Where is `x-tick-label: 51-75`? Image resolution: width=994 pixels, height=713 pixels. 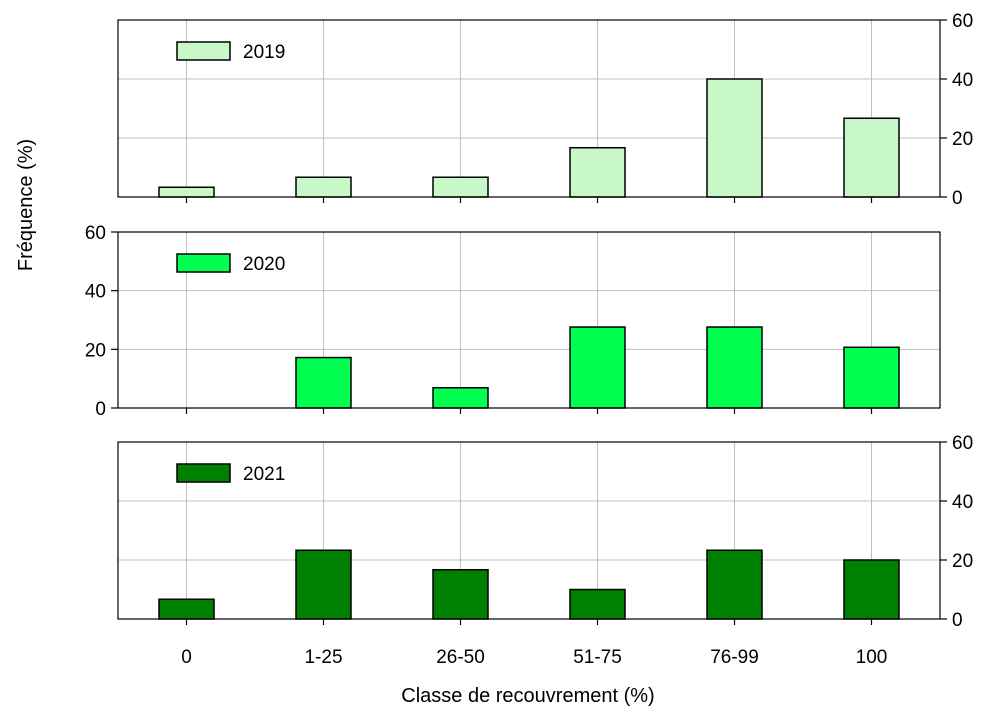 x-tick-label: 51-75 is located at coordinates (597, 657).